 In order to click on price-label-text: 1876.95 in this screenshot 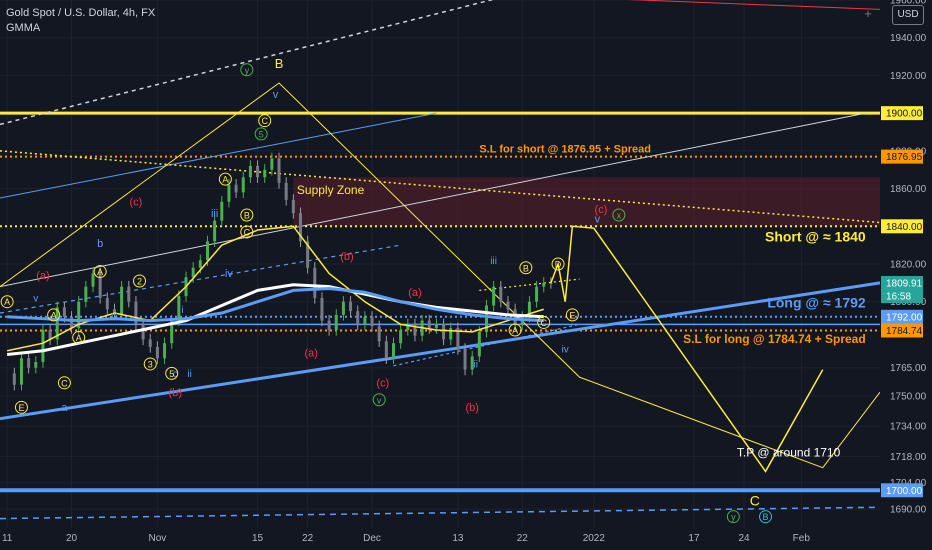, I will do `click(904, 157)`.